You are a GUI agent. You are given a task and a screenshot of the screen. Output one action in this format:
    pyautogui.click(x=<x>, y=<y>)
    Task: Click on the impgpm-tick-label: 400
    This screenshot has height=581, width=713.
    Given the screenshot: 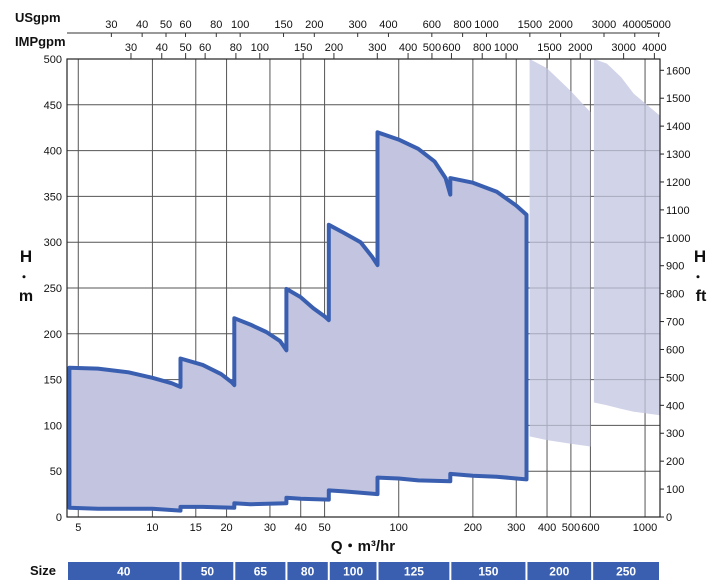 What is the action you would take?
    pyautogui.click(x=408, y=48)
    